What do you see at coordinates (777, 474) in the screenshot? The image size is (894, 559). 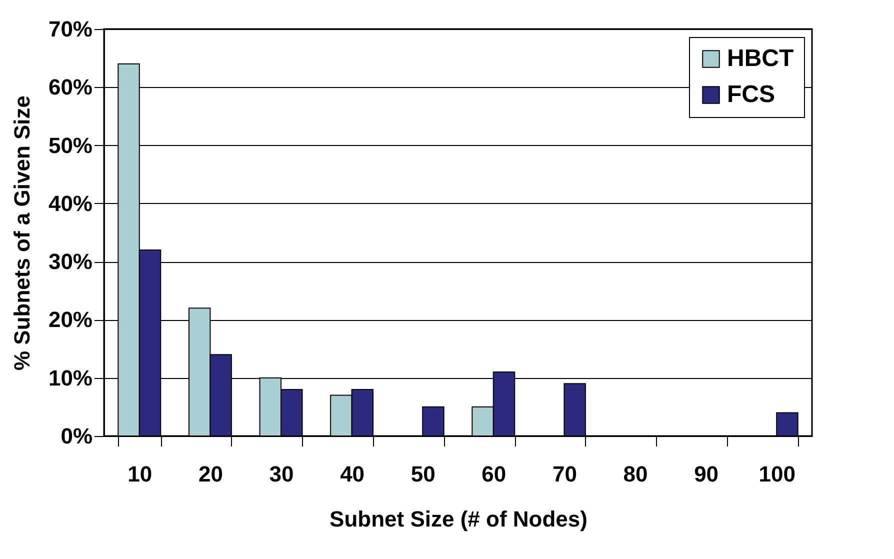 I see `x-tick-label: 100` at bounding box center [777, 474].